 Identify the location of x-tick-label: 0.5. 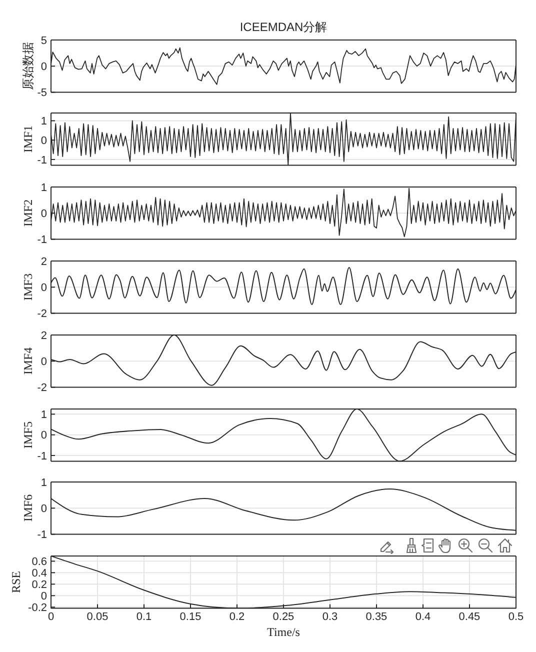
(516, 617).